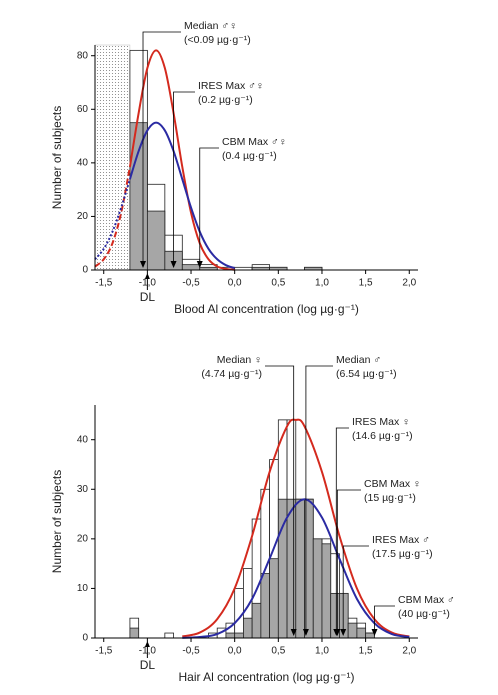 Image resolution: width=498 pixels, height=695 pixels. I want to click on below-detection-region, so click(112, 157).